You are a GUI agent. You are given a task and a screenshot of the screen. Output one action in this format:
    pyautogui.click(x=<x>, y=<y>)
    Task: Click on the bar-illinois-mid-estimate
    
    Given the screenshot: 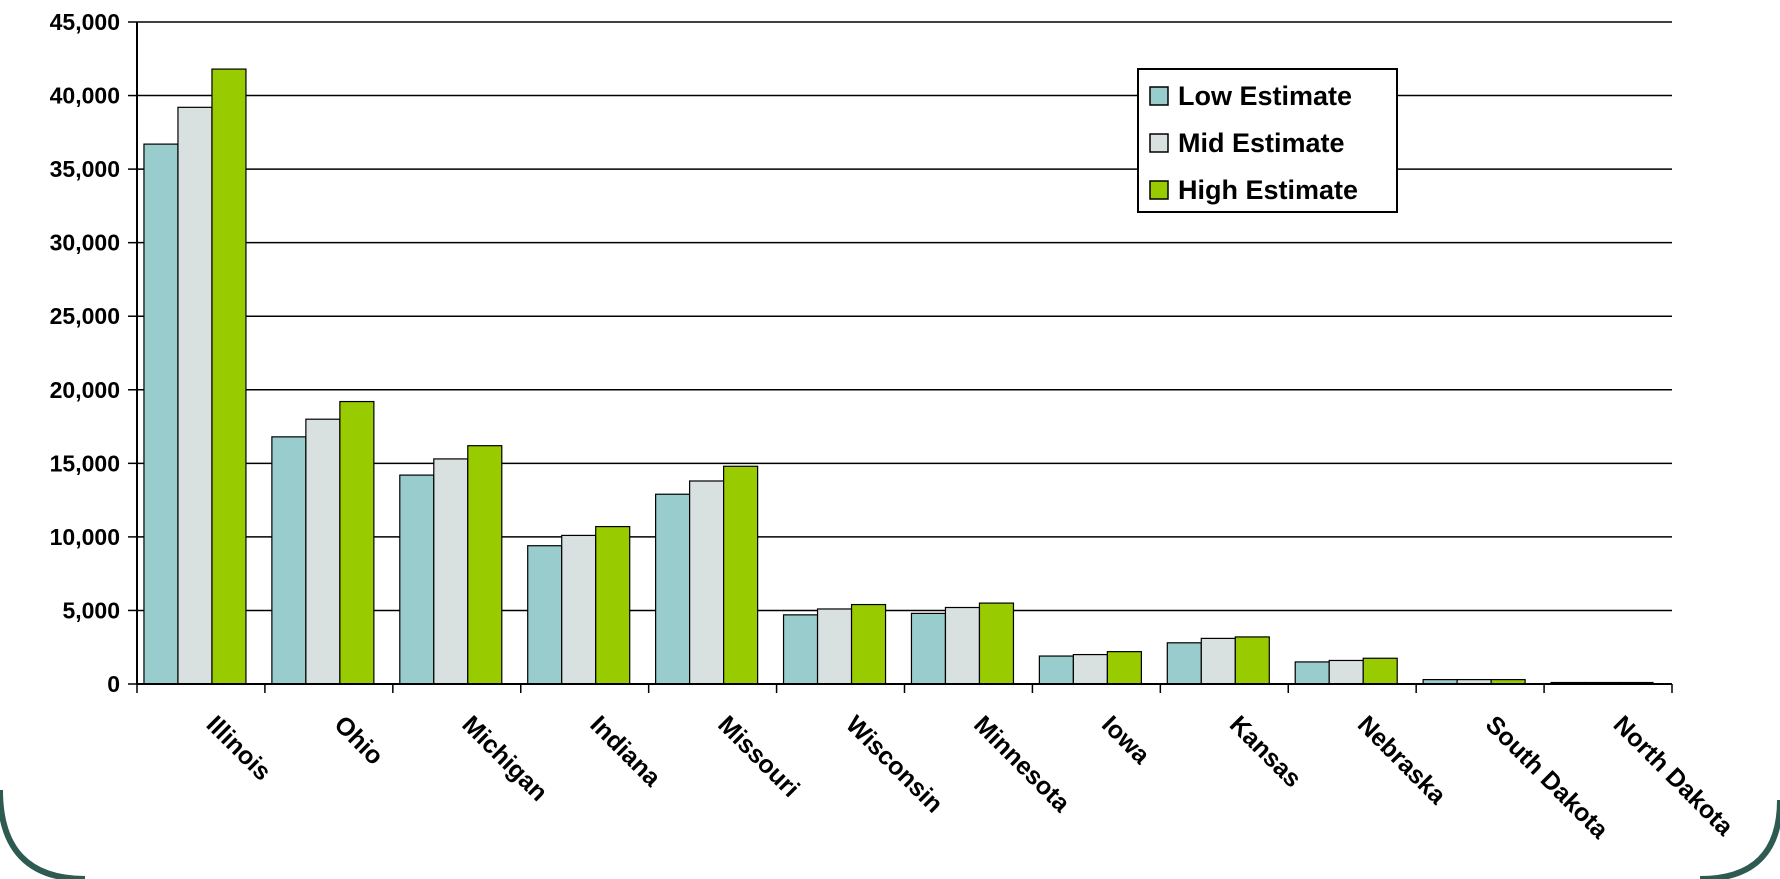 What is the action you would take?
    pyautogui.click(x=195, y=395)
    